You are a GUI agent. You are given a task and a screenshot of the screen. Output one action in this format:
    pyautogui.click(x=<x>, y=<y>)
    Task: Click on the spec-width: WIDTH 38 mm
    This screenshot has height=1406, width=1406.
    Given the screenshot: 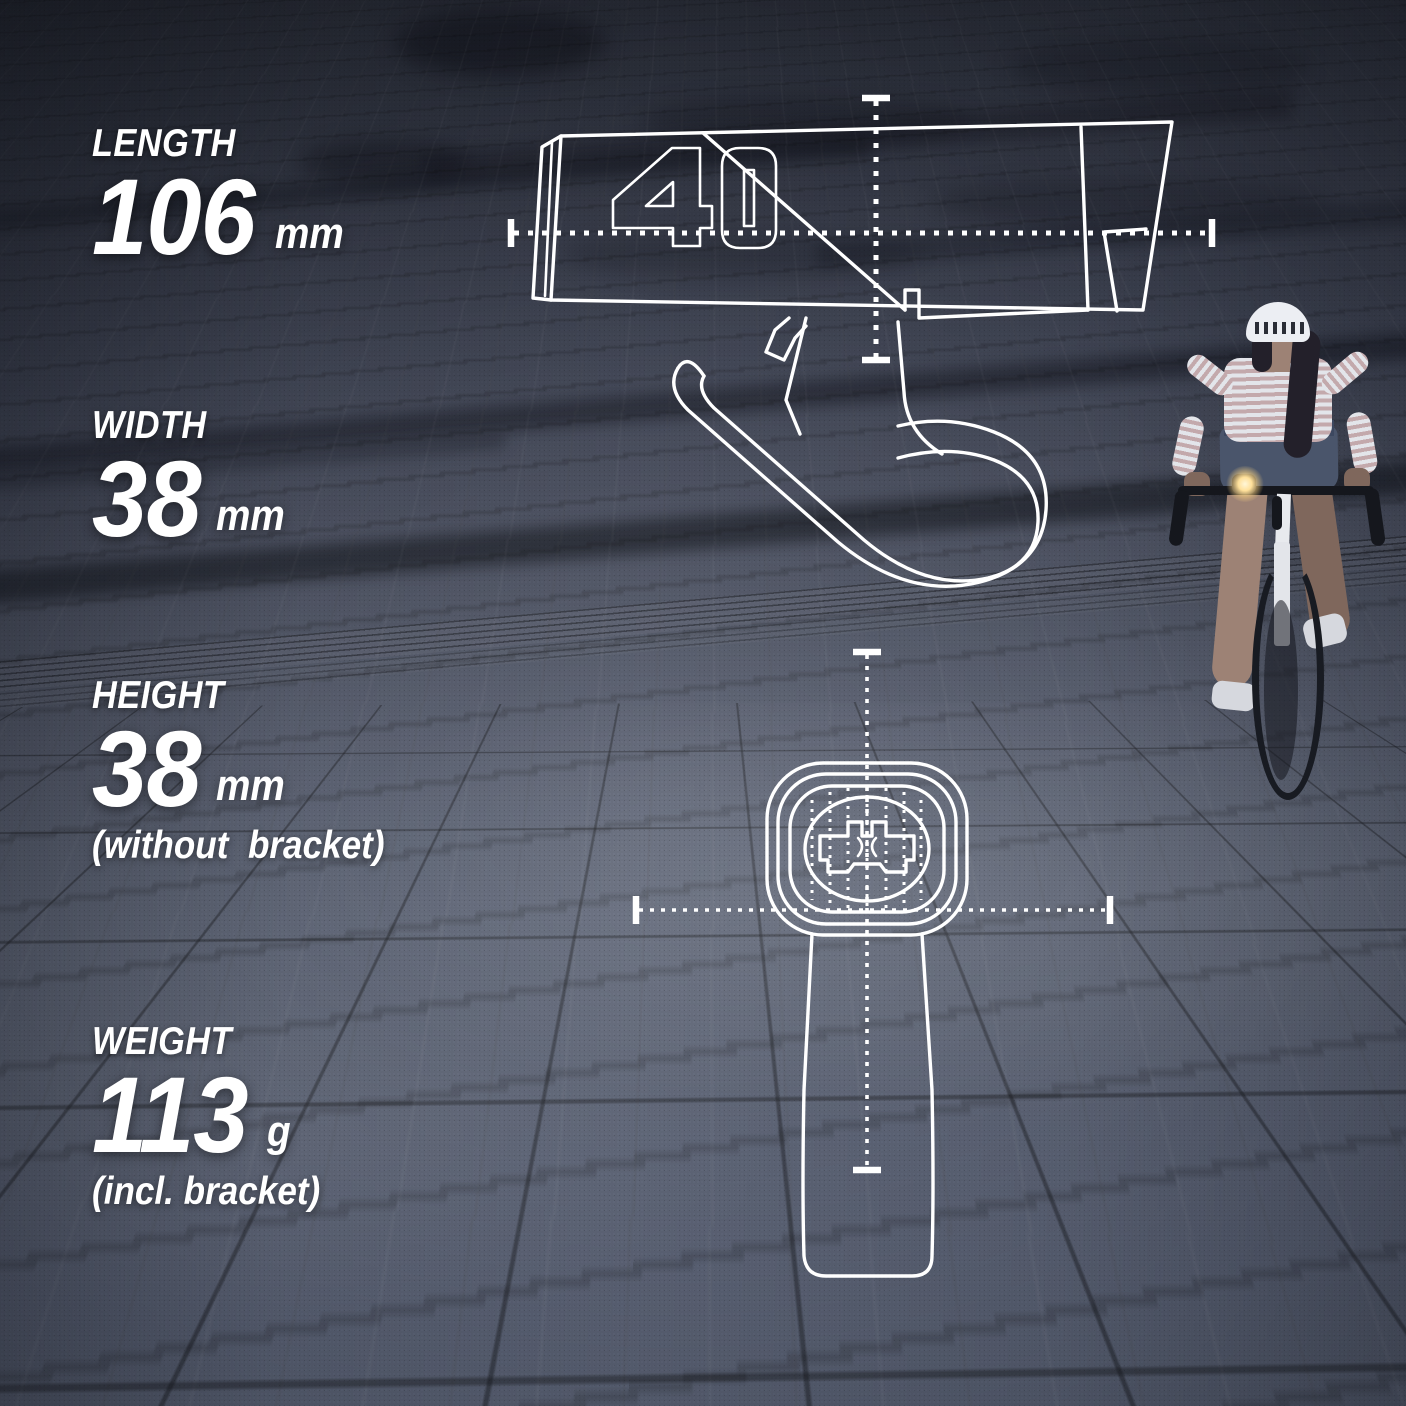 What is the action you would take?
    pyautogui.click(x=193, y=481)
    